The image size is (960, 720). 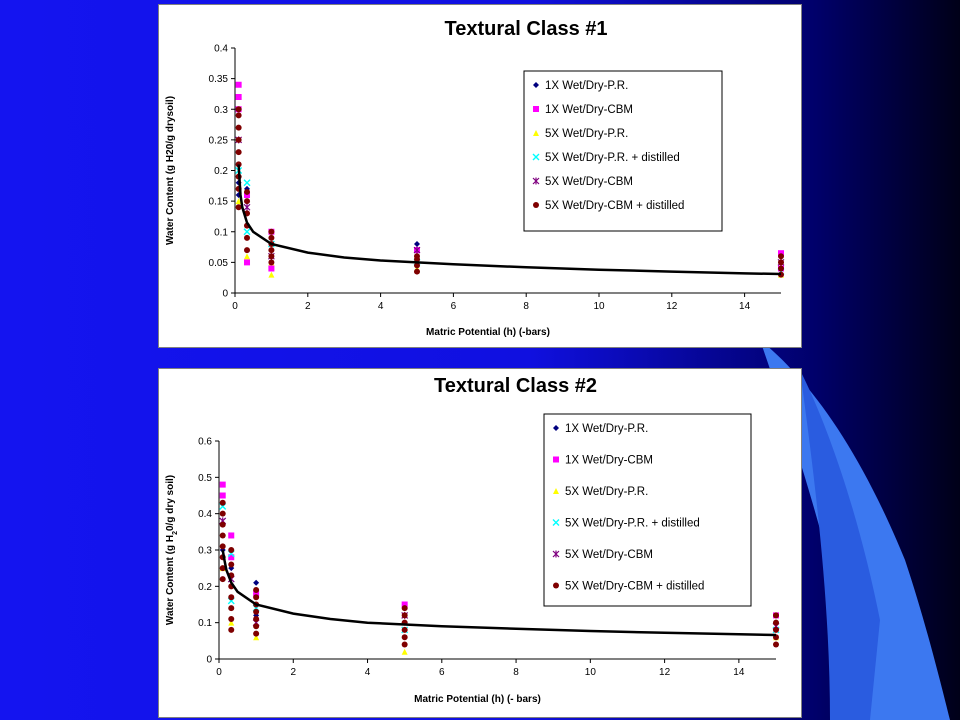 What do you see at coordinates (205, 478) in the screenshot?
I see `y-tick-label: 0.5` at bounding box center [205, 478].